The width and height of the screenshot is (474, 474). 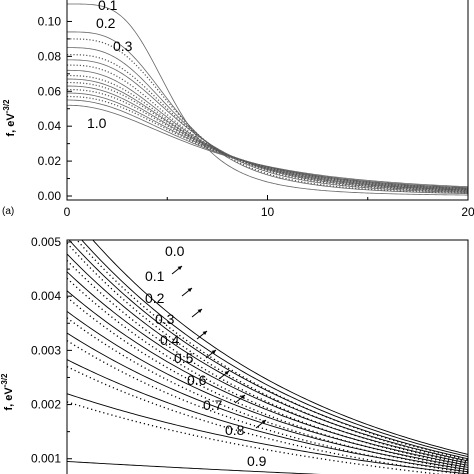 I want to click on panel-a-curve-label-1: 0.2, so click(x=106, y=23).